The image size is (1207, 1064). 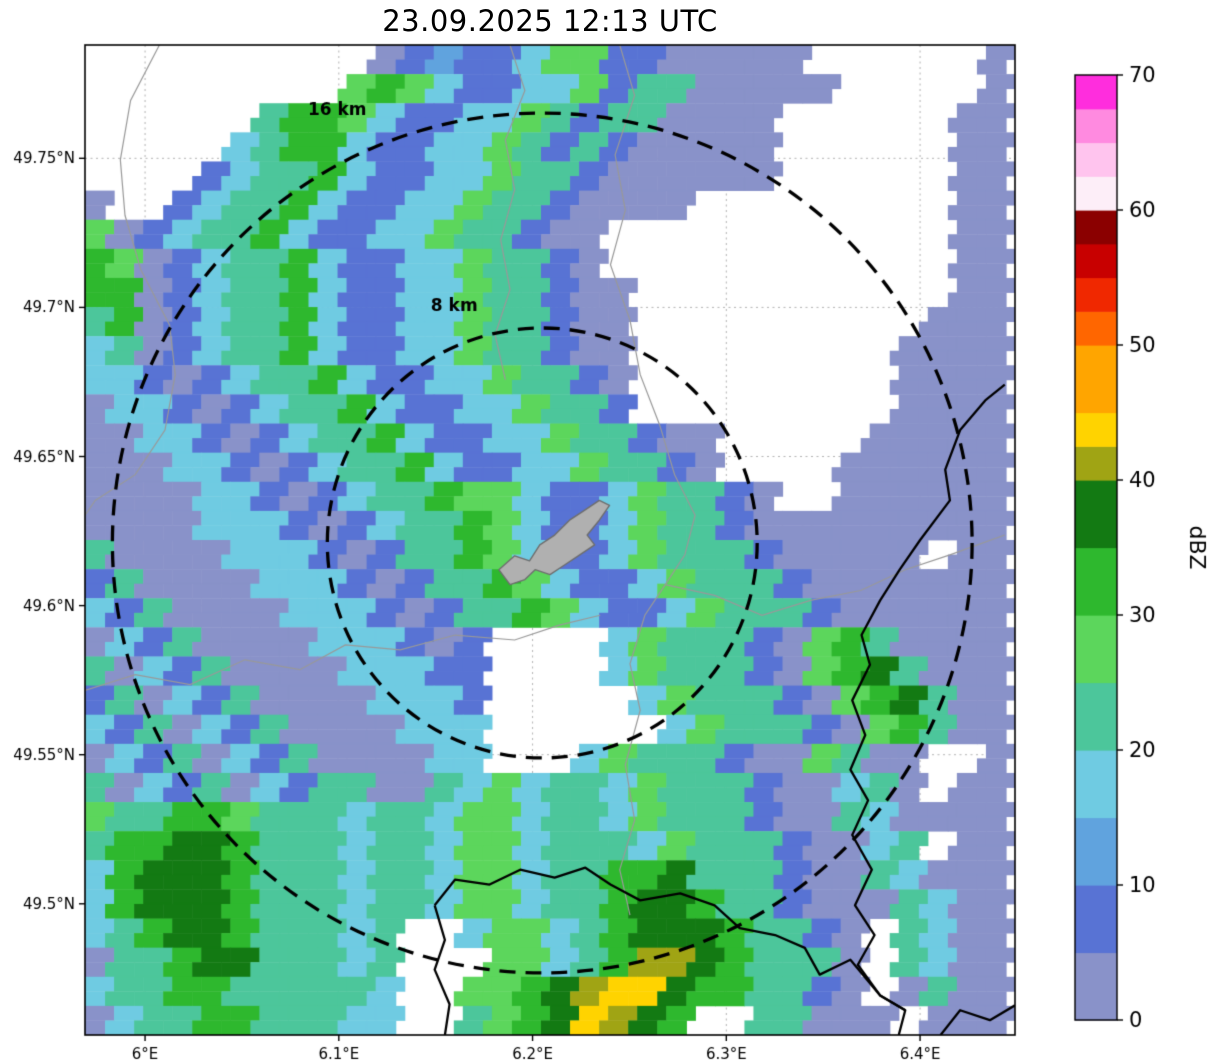 I want to click on chart-title: 23.09.2025 12:13 UTC, so click(x=550, y=21).